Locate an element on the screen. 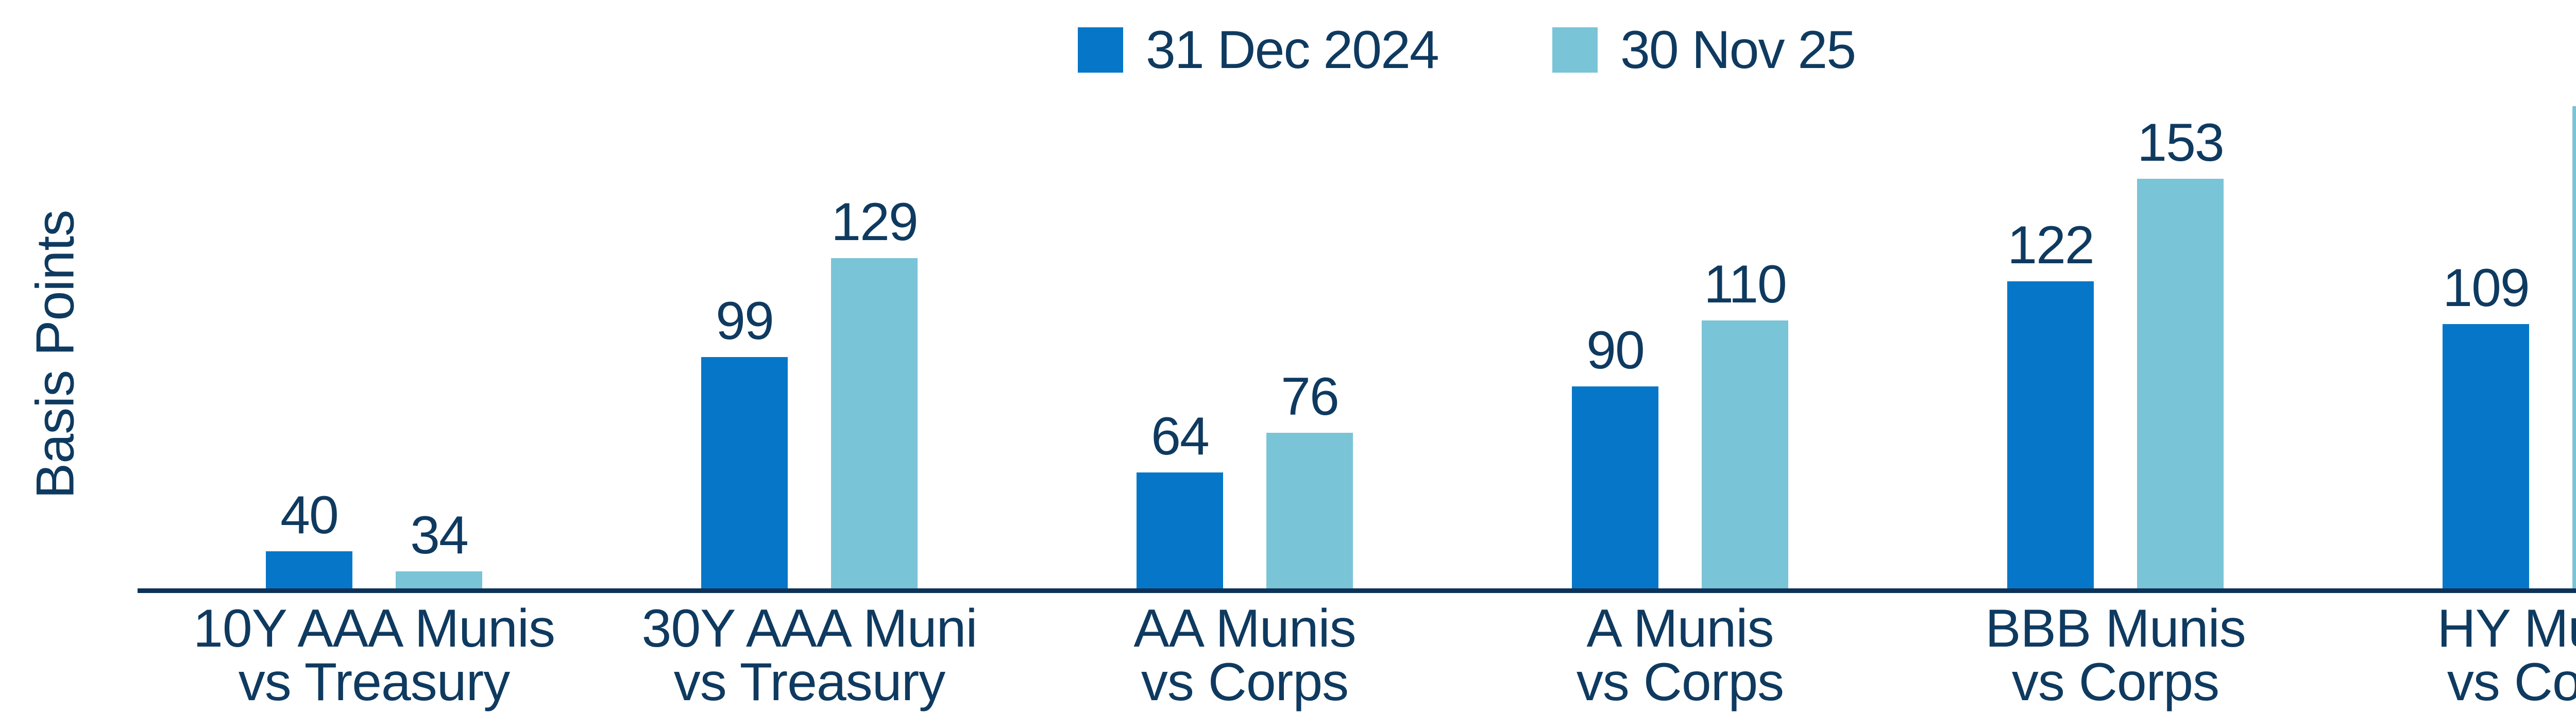  value-label-dec24-3: 64 is located at coordinates (1180, 437).